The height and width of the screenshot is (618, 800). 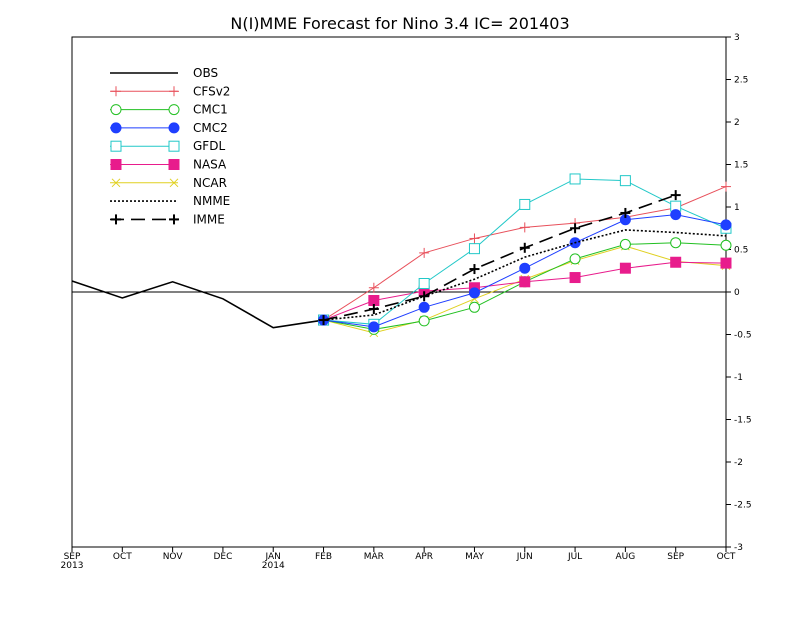 What do you see at coordinates (222, 557) in the screenshot?
I see `x-tick-label: DEC` at bounding box center [222, 557].